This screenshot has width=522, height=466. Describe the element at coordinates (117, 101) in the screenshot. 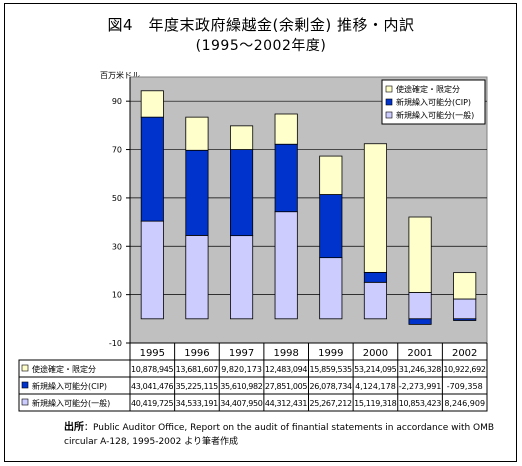

I see `y-tick-label: 90` at that location.